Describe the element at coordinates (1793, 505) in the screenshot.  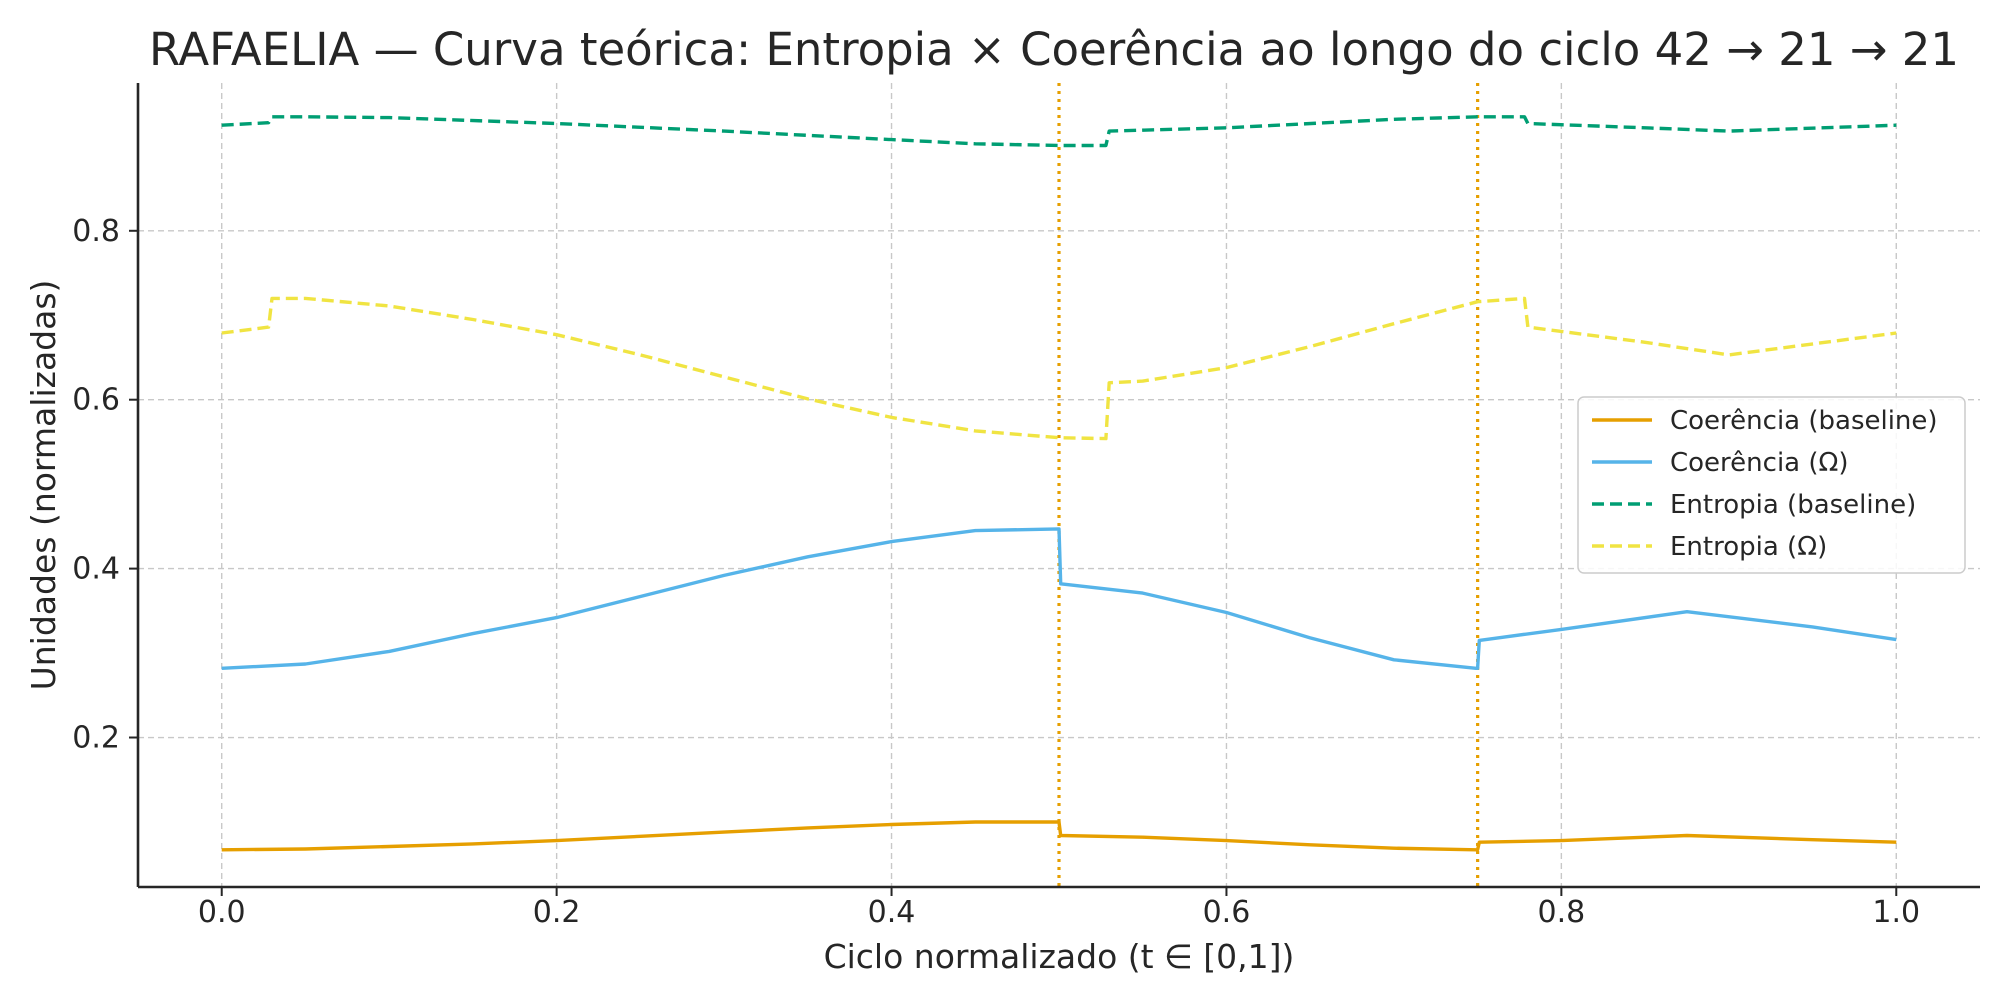
I see `legend-label: Entropia (baseline)` at that location.